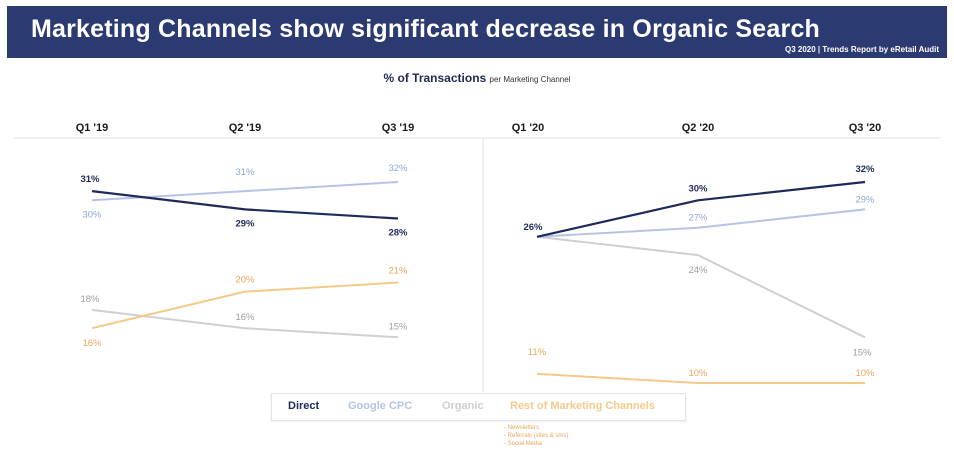 The image size is (954, 462). Describe the element at coordinates (698, 218) in the screenshot. I see `data-label-google-cpc: 27%` at that location.